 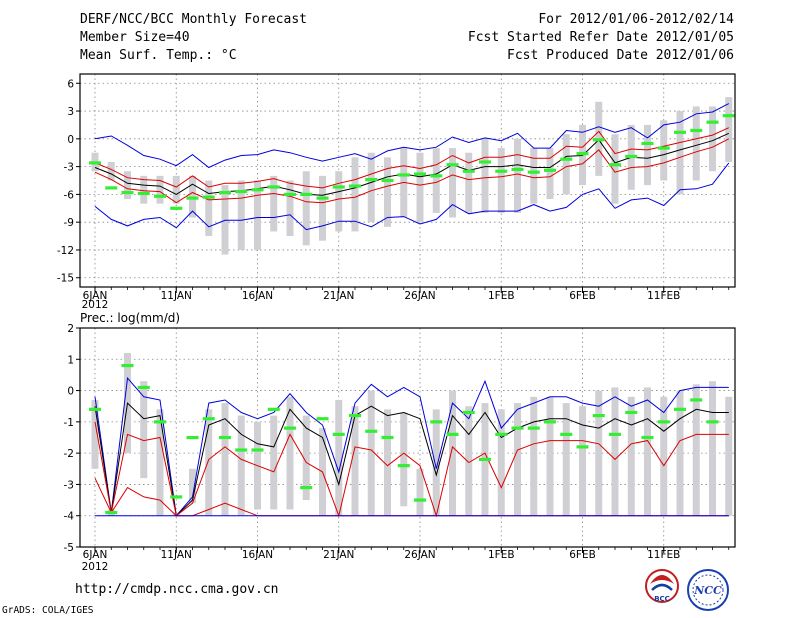 I want to click on x-tick-label: 21JAN, so click(x=338, y=555).